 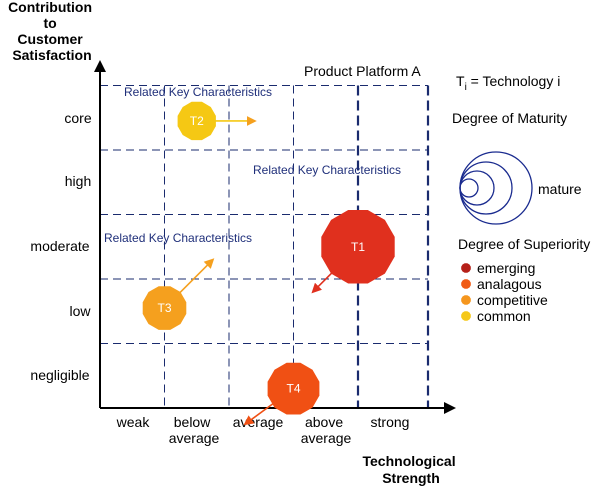 I want to click on technology-bubble-t2: T2, so click(x=196, y=121).